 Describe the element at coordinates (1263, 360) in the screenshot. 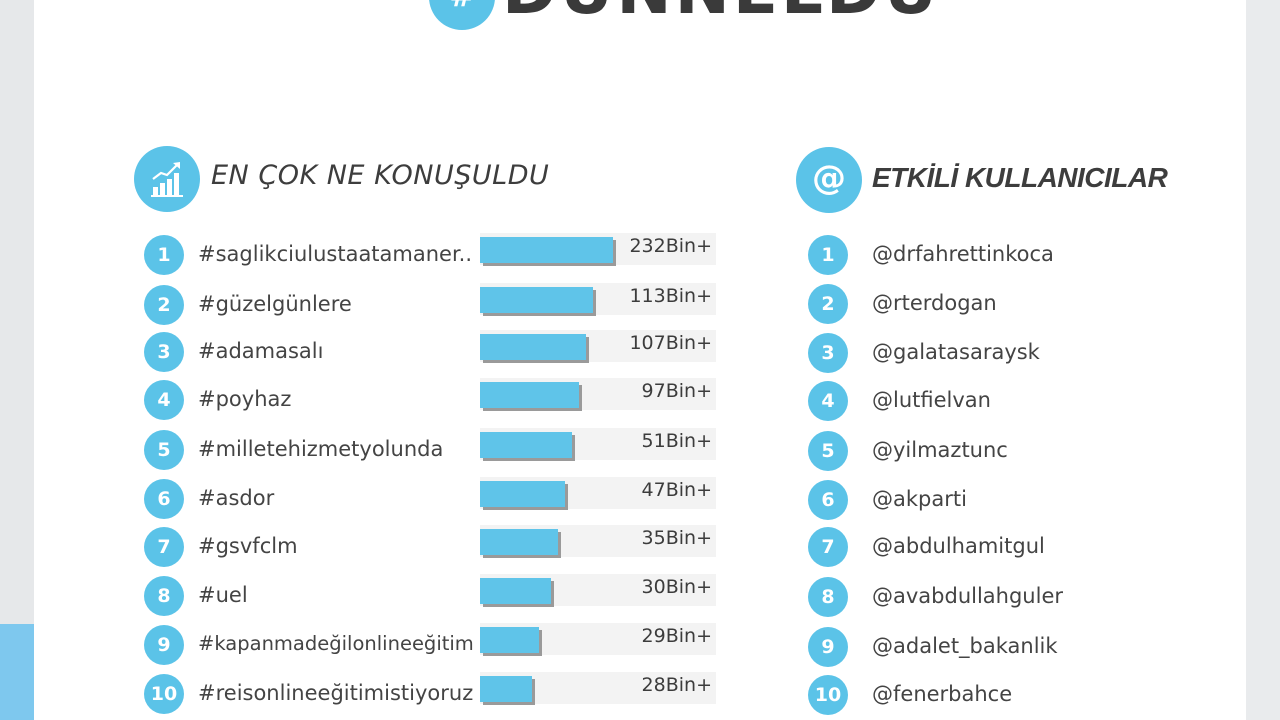

I see `right-margin` at that location.